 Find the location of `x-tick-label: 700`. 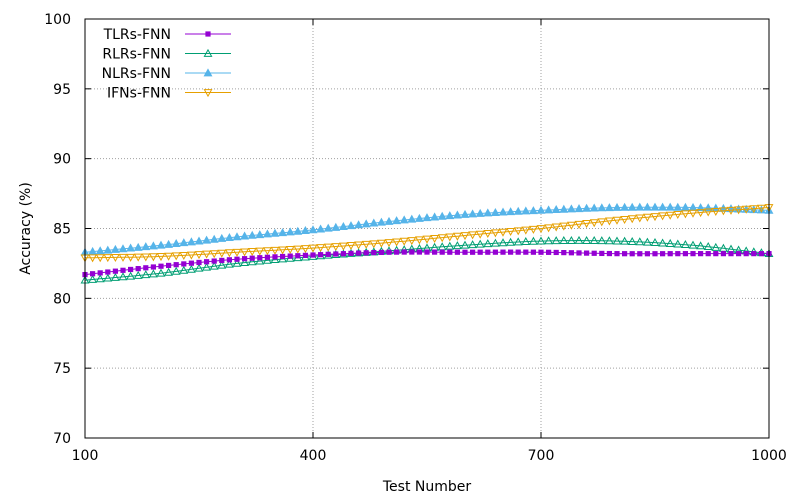

x-tick-label: 700 is located at coordinates (541, 456).